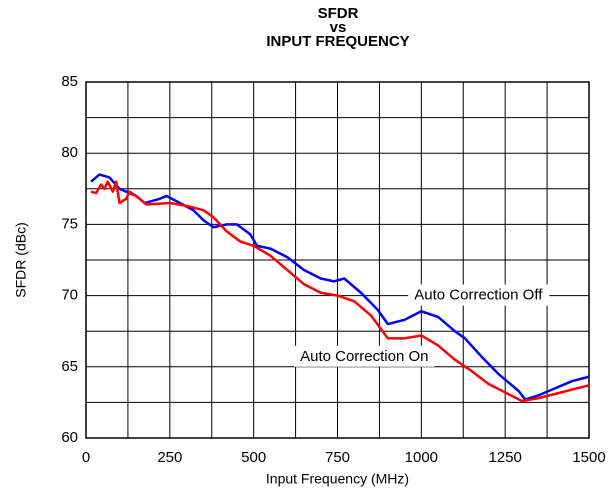 This screenshot has width=612, height=498. Describe the element at coordinates (69, 366) in the screenshot. I see `y-tick-label: 65` at that location.